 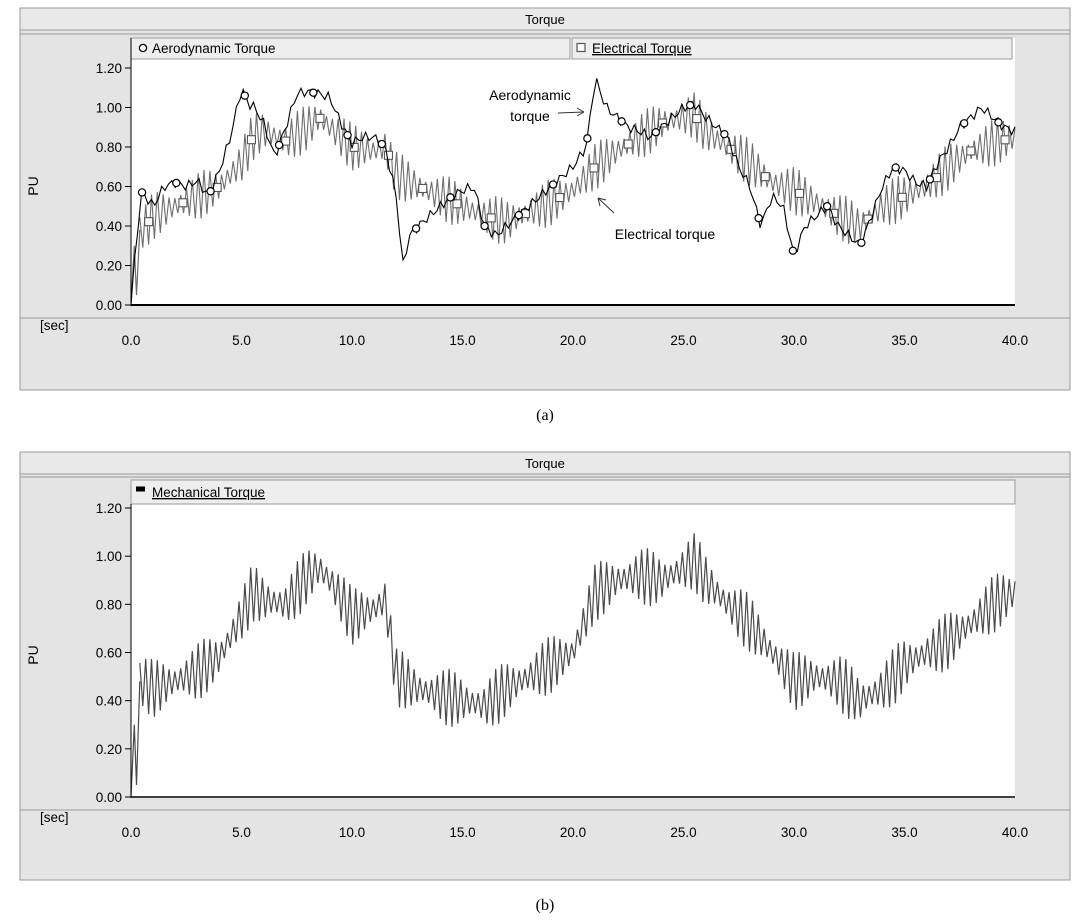 I want to click on caption-a: (a), so click(x=545, y=415).